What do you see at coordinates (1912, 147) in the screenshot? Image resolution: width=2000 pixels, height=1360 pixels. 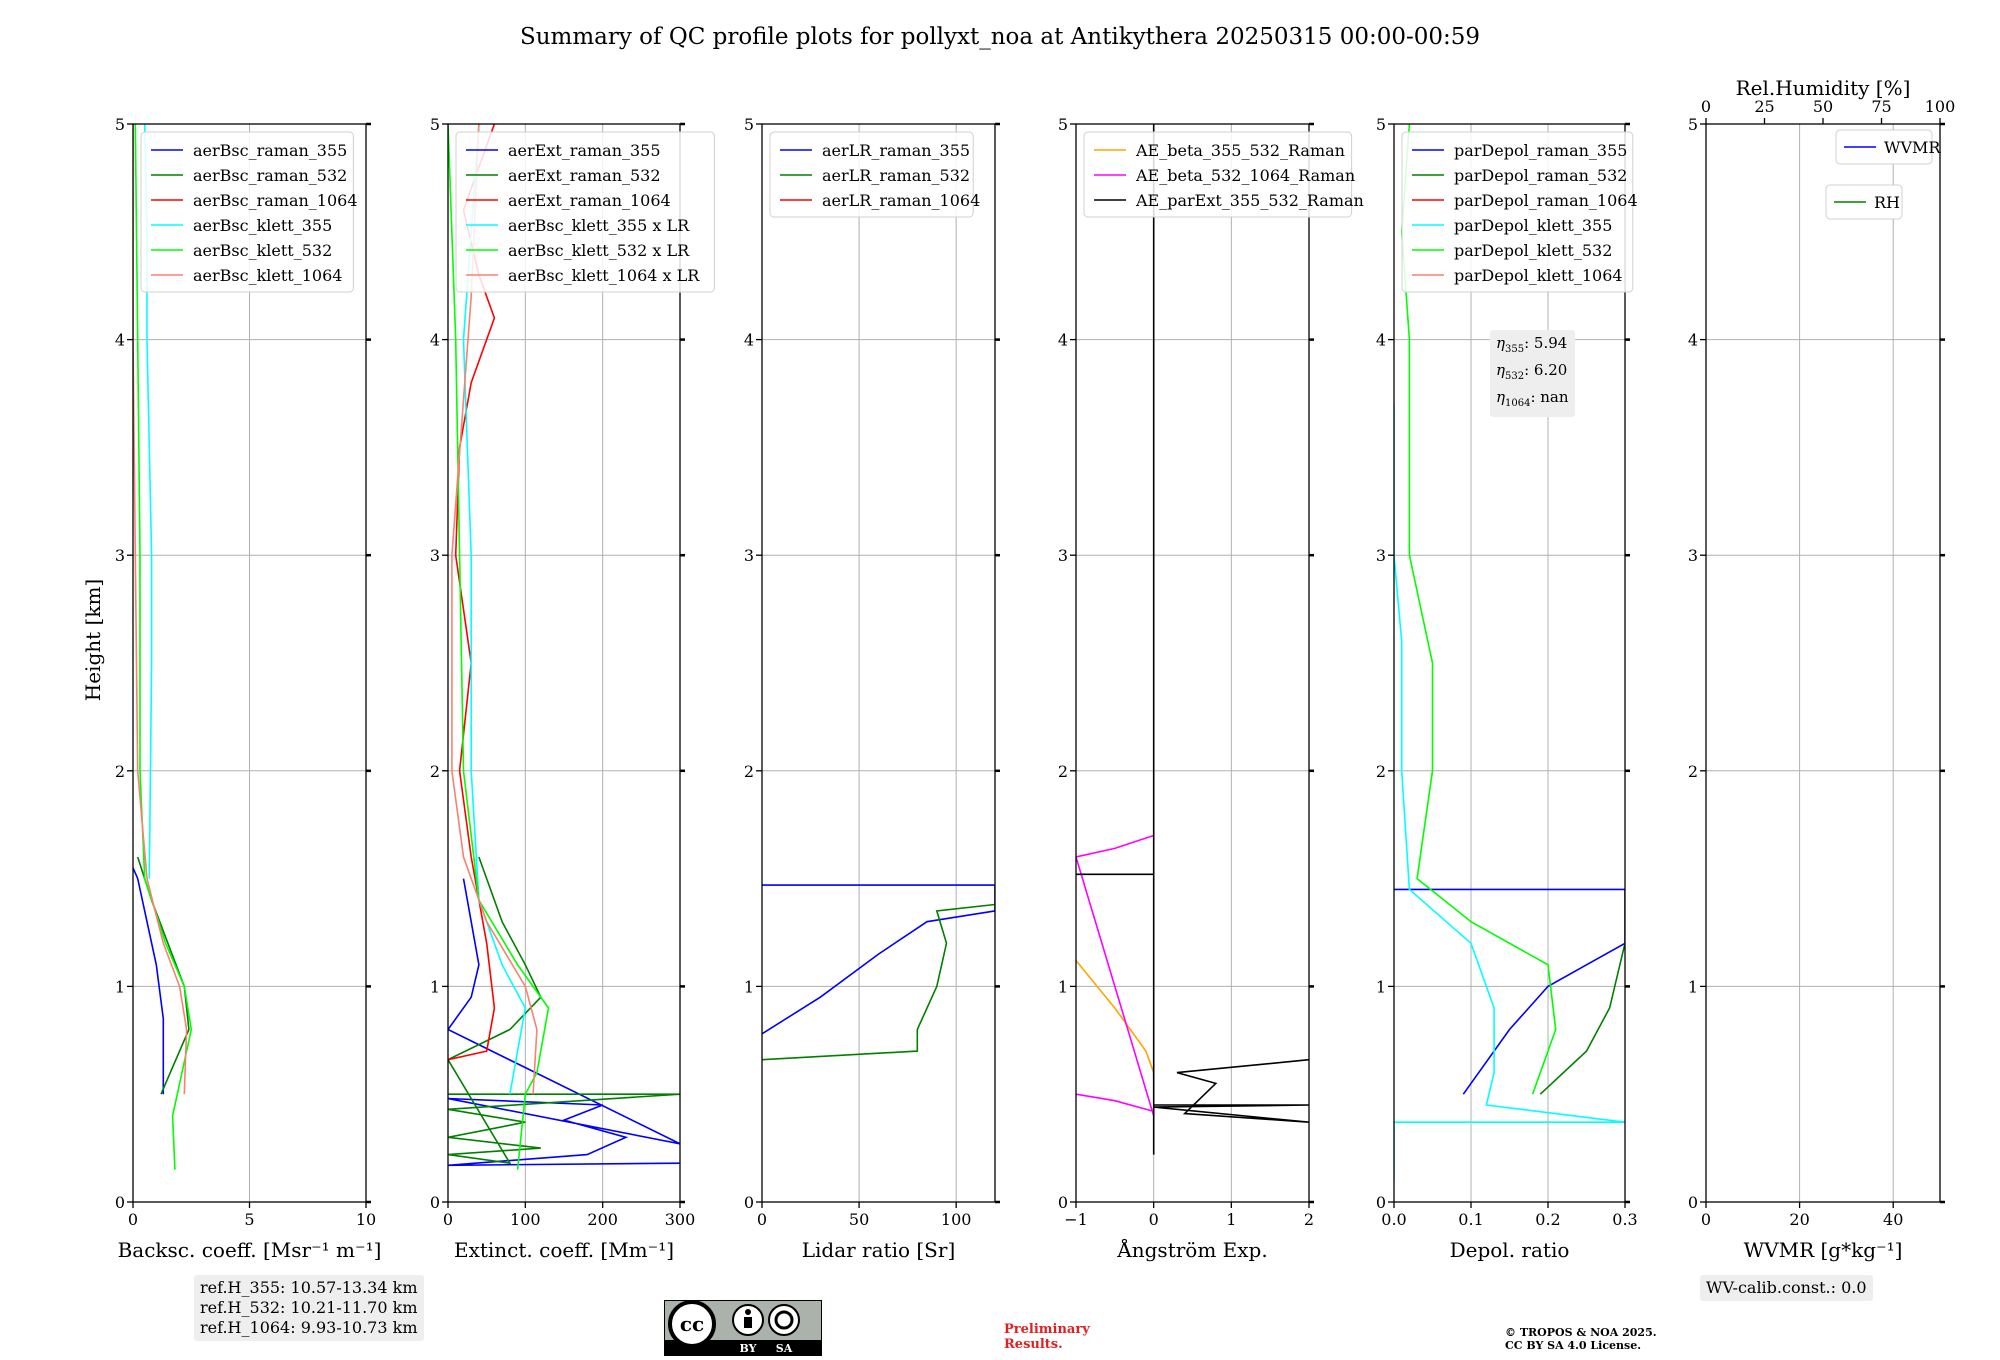 I see `legend-entry: WVMR` at bounding box center [1912, 147].